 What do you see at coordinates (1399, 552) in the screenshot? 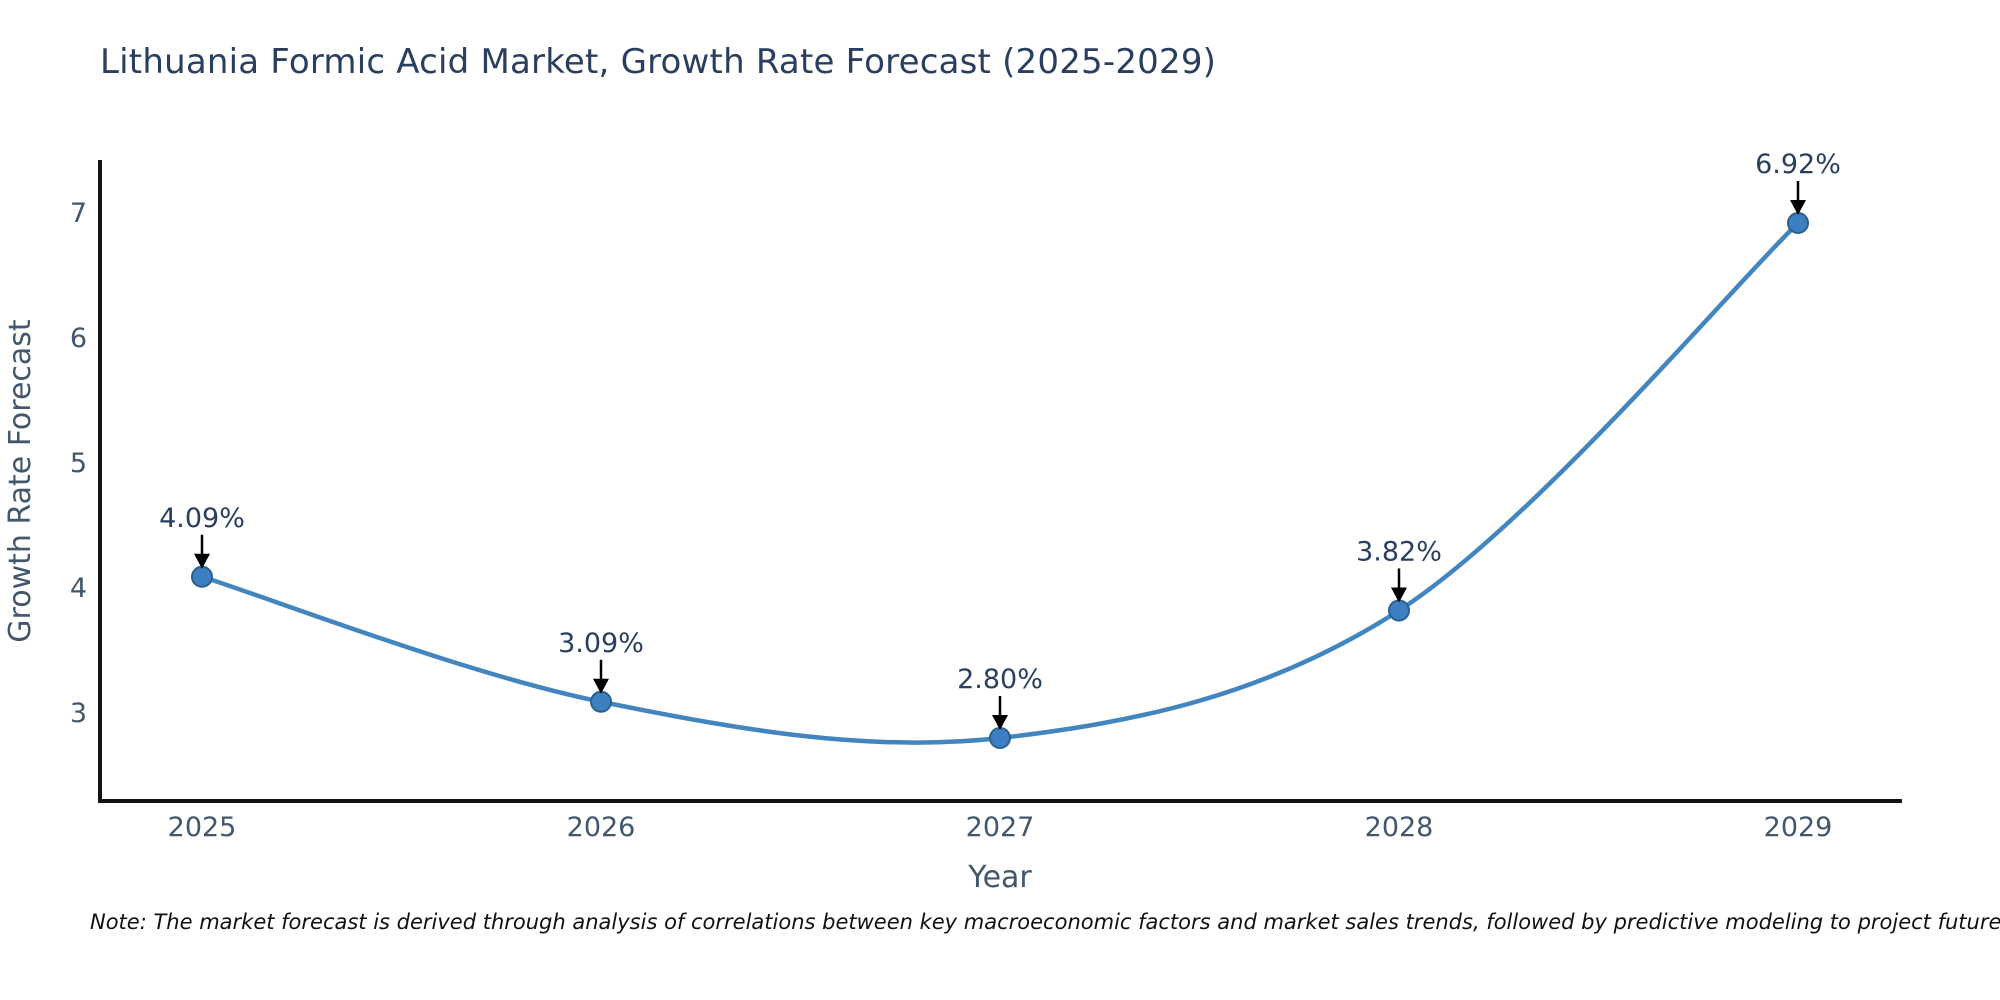
I see `point-value-label: 3.82%` at bounding box center [1399, 552].